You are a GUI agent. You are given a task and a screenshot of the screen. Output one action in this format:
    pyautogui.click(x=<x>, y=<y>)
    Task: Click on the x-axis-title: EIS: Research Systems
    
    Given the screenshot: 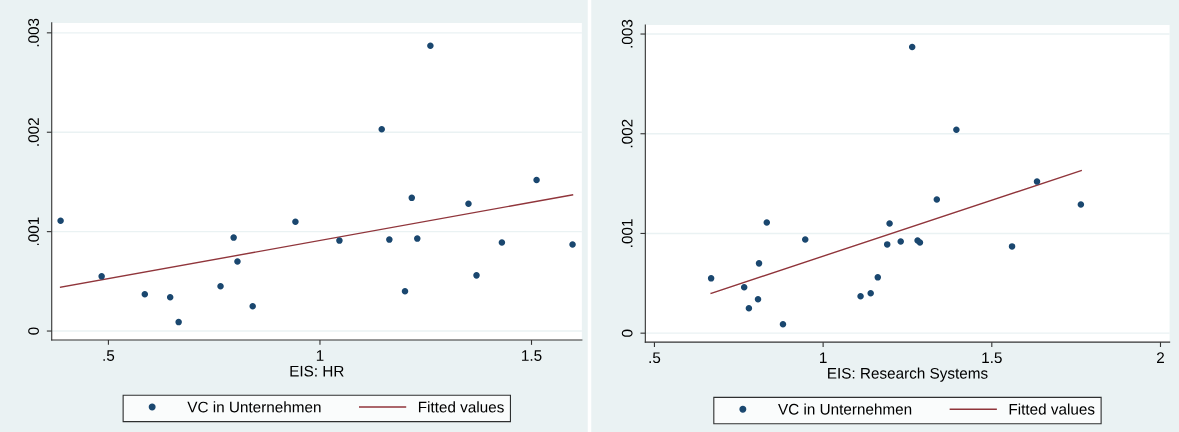 What is the action you would take?
    pyautogui.click(x=908, y=374)
    